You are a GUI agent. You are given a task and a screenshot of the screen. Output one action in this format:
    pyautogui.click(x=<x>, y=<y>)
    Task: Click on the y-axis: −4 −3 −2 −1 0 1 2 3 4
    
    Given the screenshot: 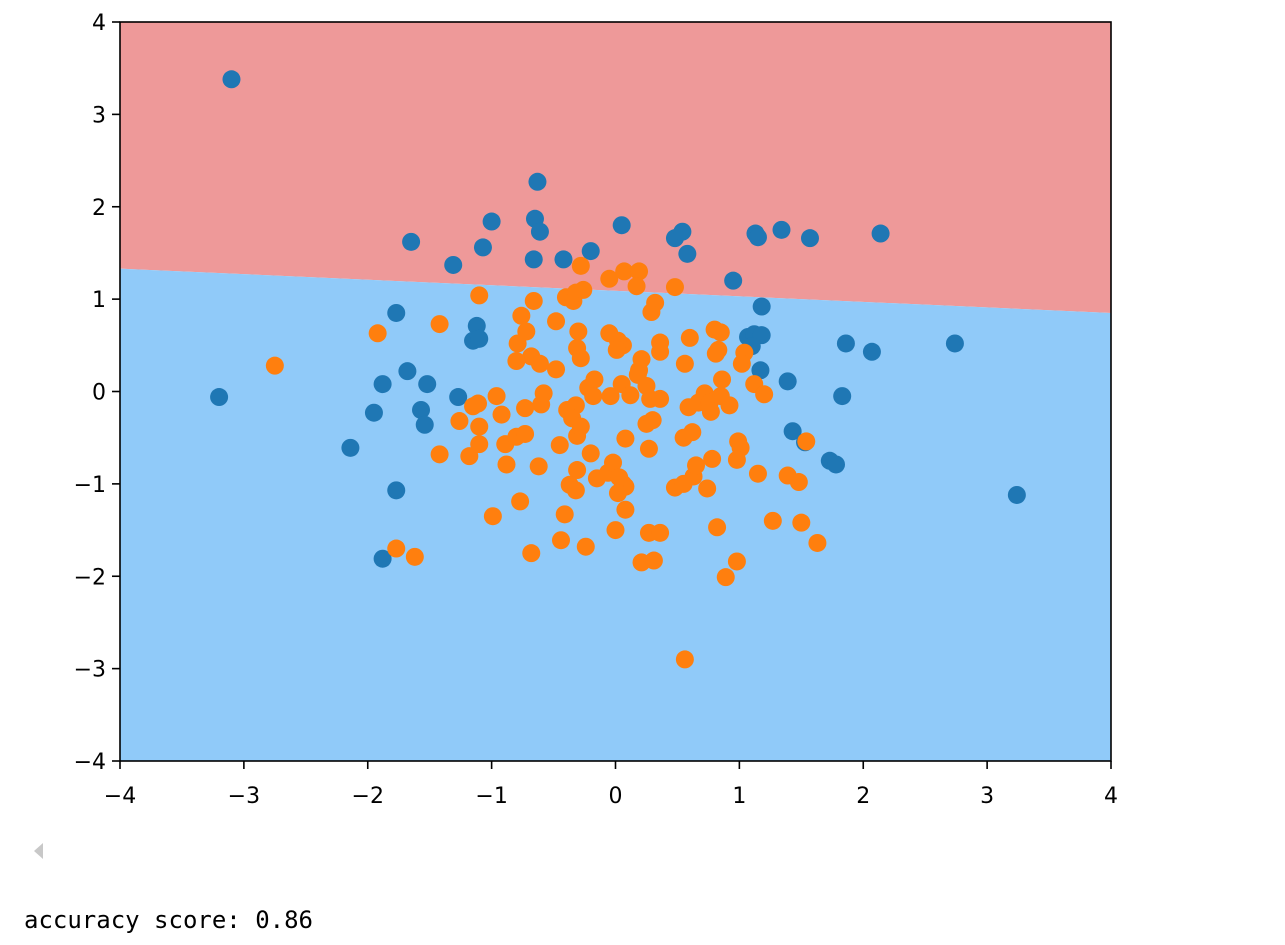 What is the action you would take?
    pyautogui.click(x=97, y=393)
    